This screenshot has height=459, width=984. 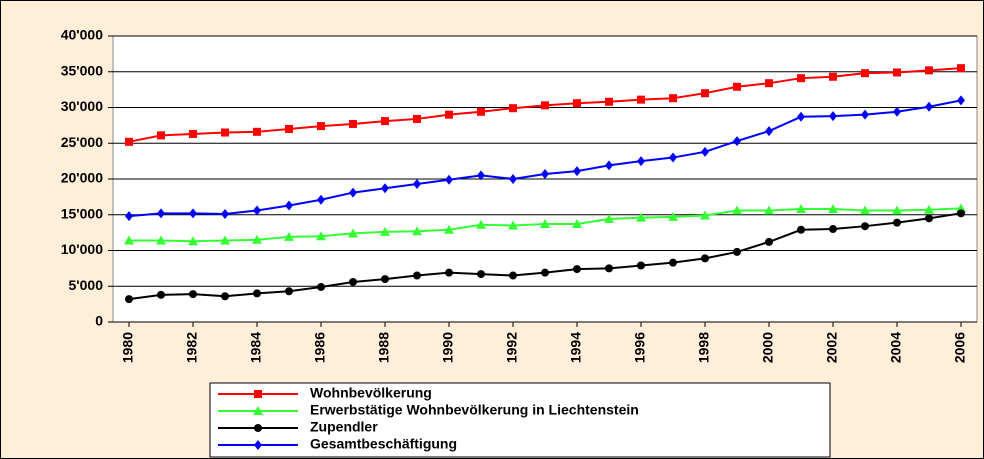 What do you see at coordinates (704, 347) in the screenshot?
I see `x-tick-label: 1998` at bounding box center [704, 347].